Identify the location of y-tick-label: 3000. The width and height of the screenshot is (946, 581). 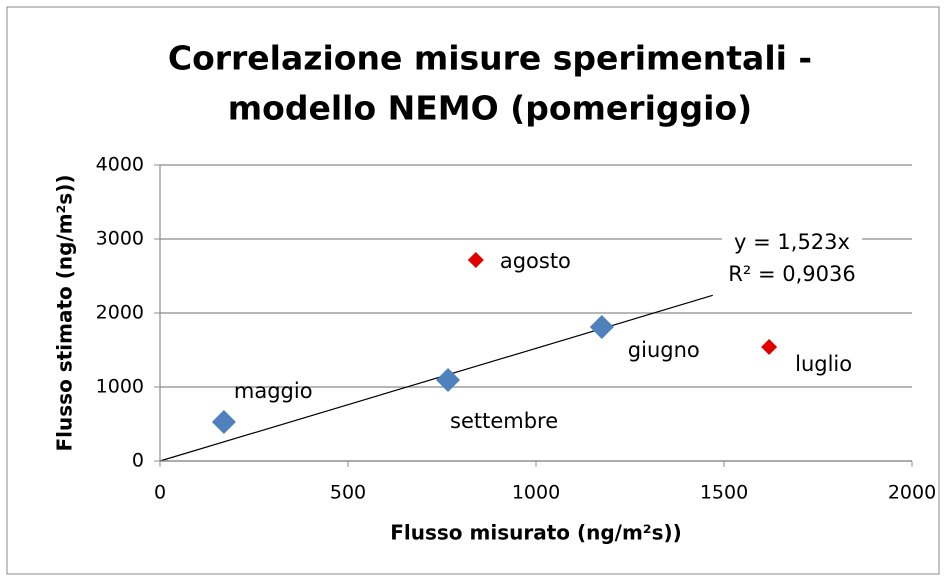
(120, 239).